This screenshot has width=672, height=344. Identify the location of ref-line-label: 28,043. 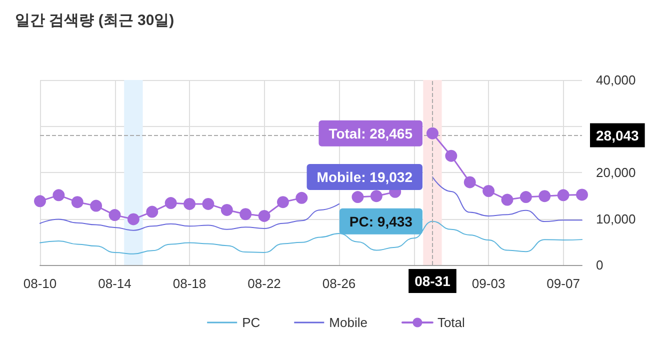
(618, 135).